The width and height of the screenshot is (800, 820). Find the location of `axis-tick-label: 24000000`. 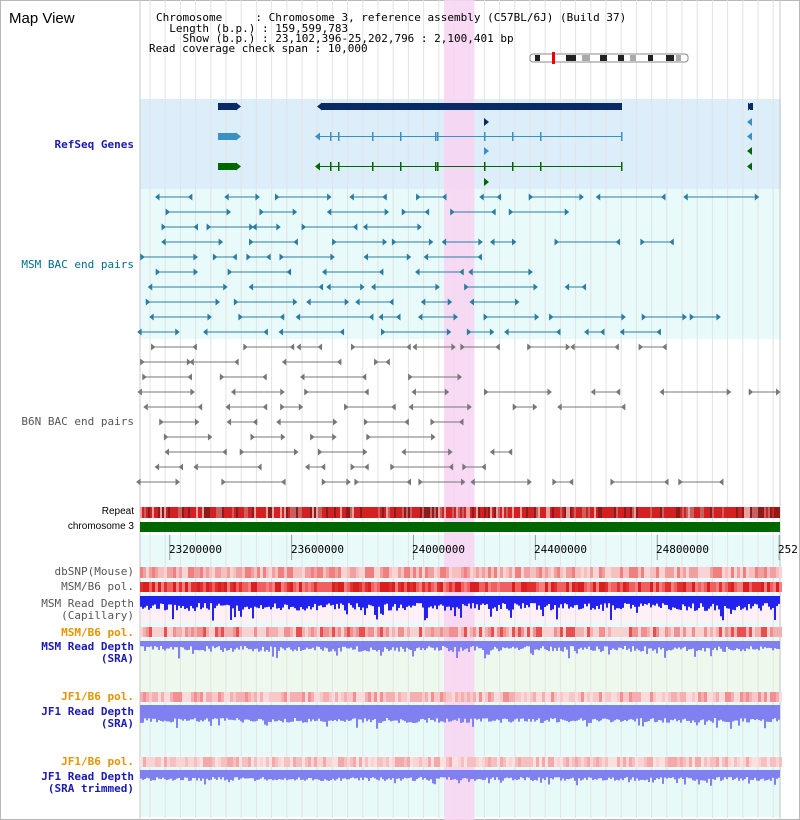

axis-tick-label: 24000000 is located at coordinates (438, 549).